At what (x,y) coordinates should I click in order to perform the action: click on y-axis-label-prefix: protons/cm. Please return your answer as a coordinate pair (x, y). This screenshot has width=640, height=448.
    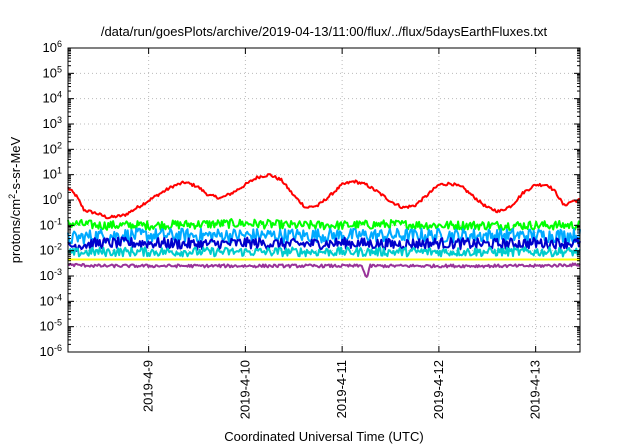
    Looking at the image, I should click on (15, 231).